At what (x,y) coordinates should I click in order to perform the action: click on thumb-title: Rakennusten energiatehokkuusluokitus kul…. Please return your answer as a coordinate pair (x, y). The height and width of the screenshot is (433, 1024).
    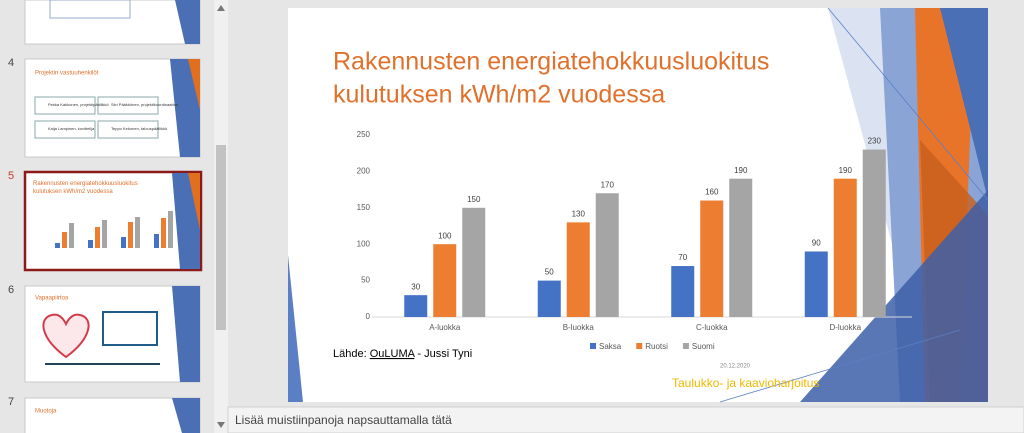
    Looking at the image, I should click on (85, 188).